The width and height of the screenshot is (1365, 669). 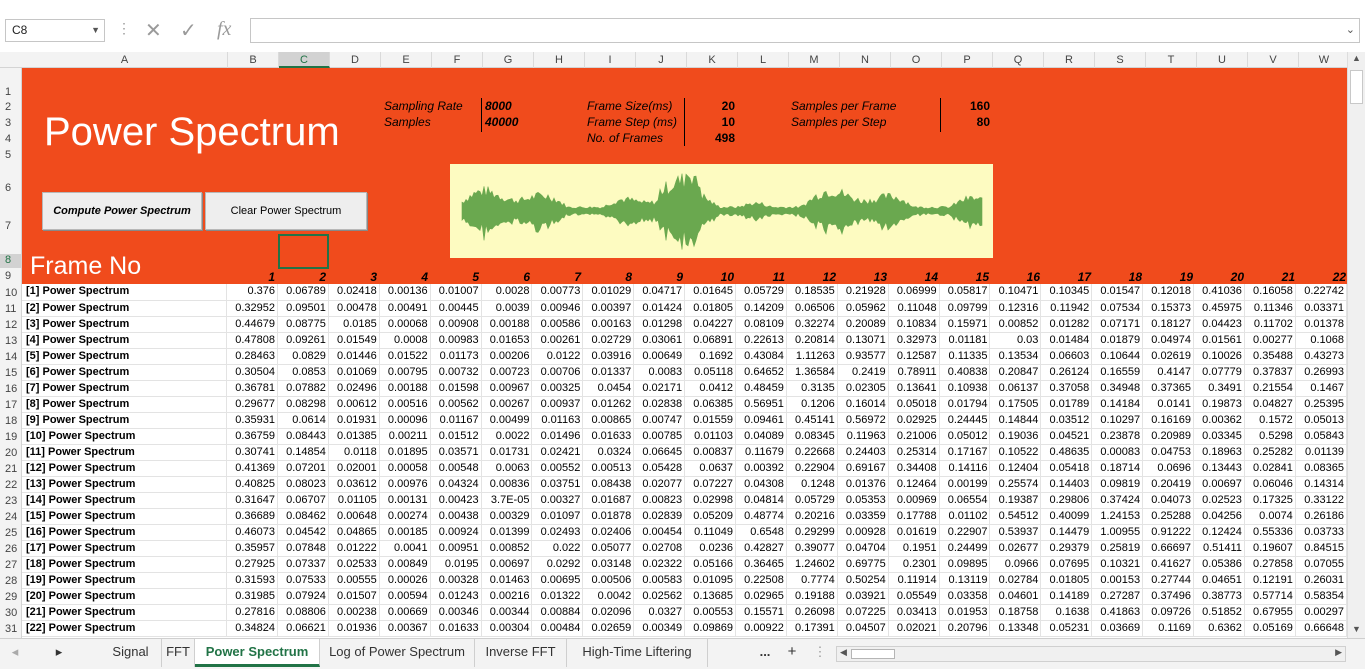 What do you see at coordinates (354, 356) in the screenshot?
I see `value-cell: 0.01446` at bounding box center [354, 356].